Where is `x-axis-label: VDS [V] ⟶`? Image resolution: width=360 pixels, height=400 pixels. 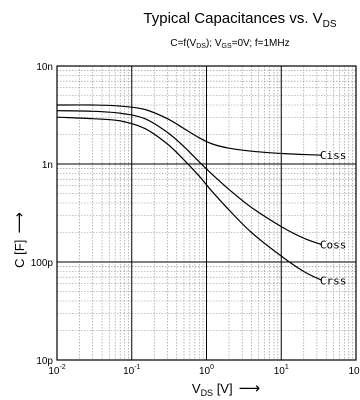 x-axis-label: VDS [V] ⟶ is located at coordinates (226, 389).